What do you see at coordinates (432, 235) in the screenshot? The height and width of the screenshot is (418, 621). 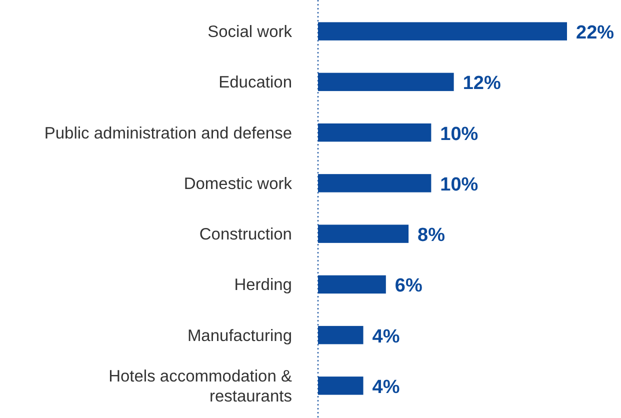 I see `data-label: 8%` at bounding box center [432, 235].